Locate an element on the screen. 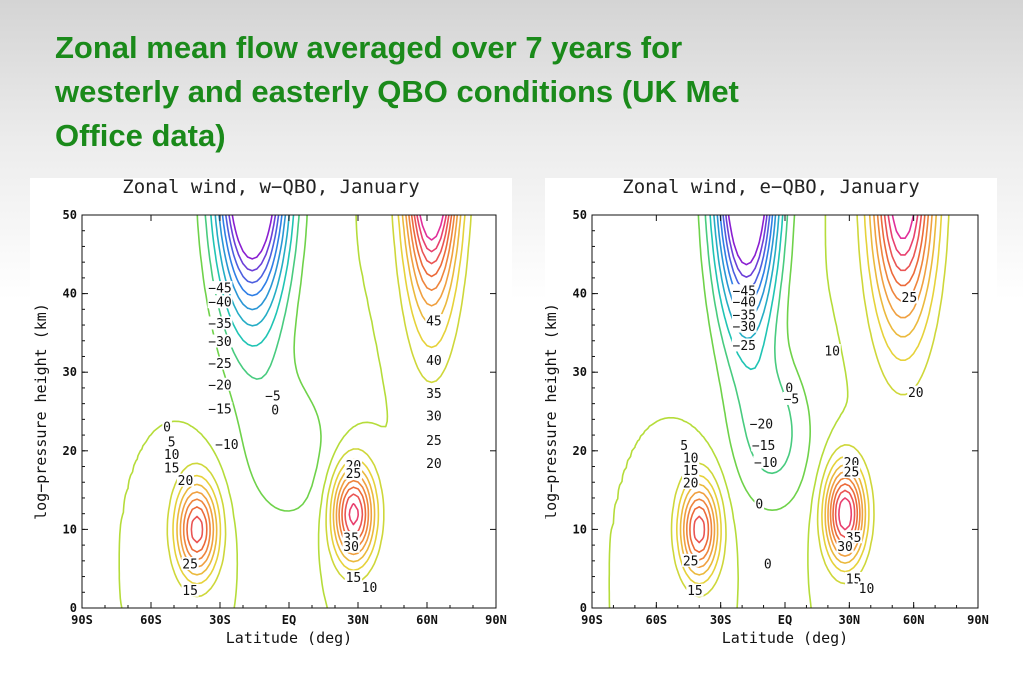 Image resolution: width=1023 pixels, height=682 pixels. contour-label: −20 is located at coordinates (761, 425).